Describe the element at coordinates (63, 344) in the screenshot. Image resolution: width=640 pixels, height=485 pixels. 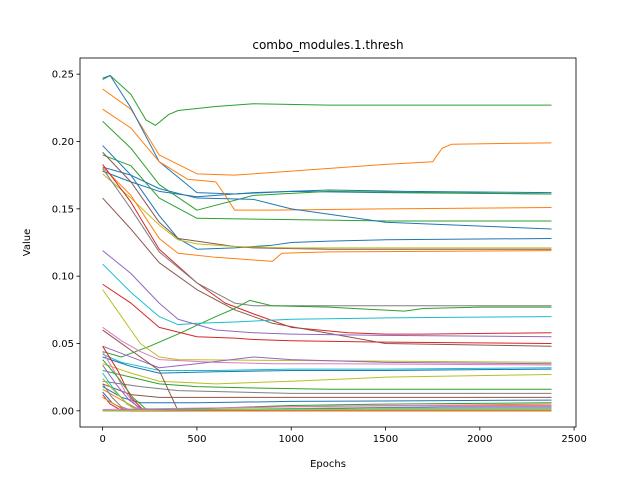
I see `y-tick-label: 0.05` at that location.